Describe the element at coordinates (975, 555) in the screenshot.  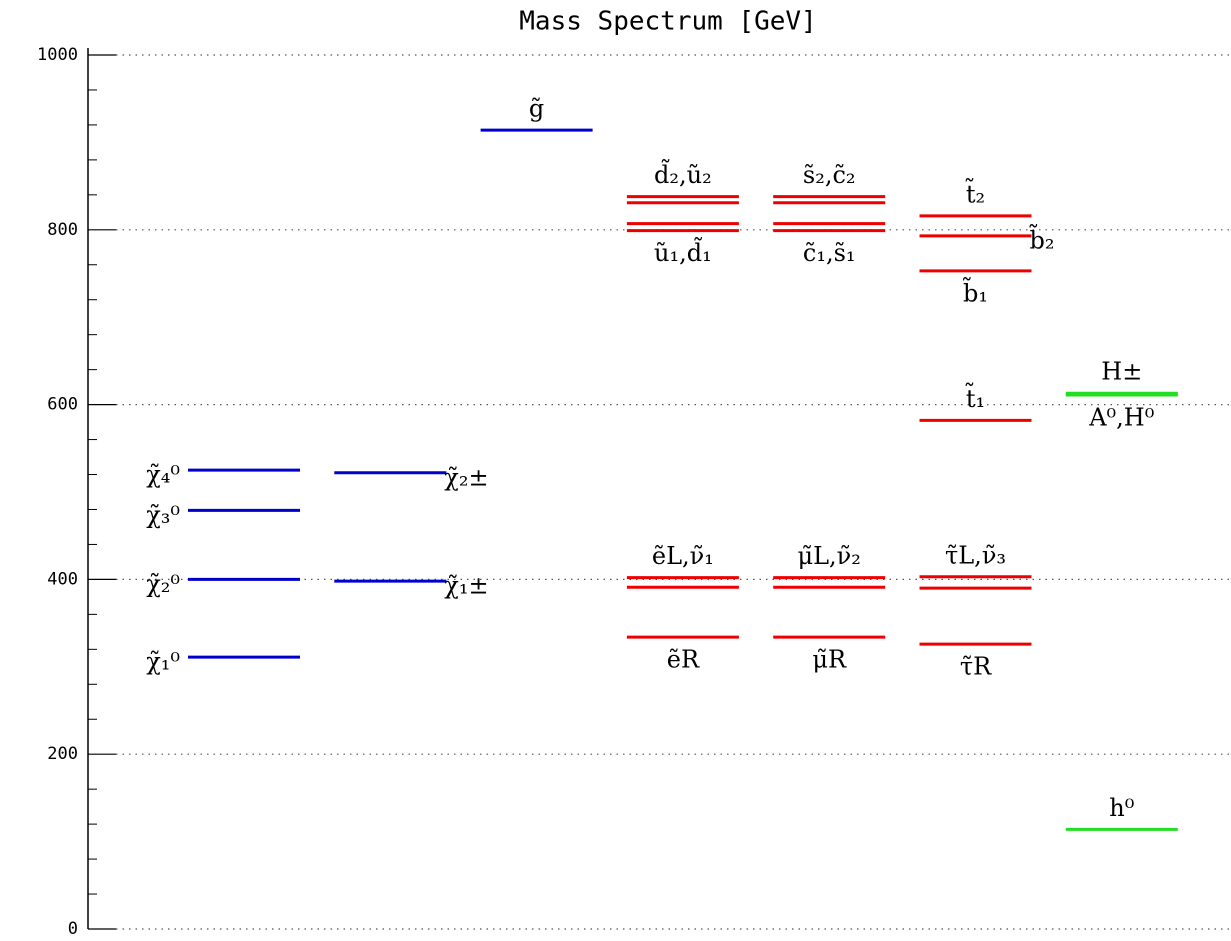
I see `particle-label: τ̃L,ν̃₃` at that location.